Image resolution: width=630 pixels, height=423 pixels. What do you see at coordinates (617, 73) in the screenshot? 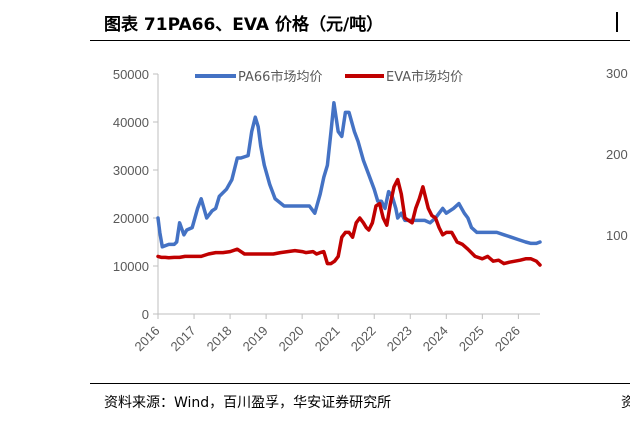
I see `right-panel-tick: 300` at bounding box center [617, 73].